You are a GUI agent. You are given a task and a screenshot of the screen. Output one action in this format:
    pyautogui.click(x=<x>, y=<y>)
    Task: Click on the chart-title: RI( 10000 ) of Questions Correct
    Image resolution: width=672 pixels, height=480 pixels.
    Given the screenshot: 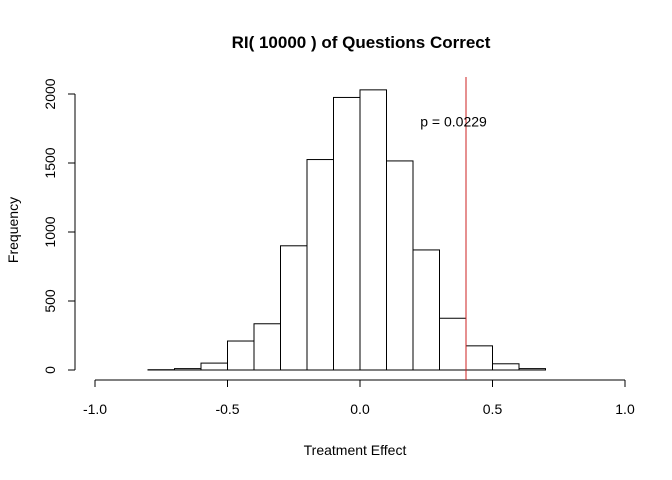 What is the action you would take?
    pyautogui.click(x=361, y=42)
    